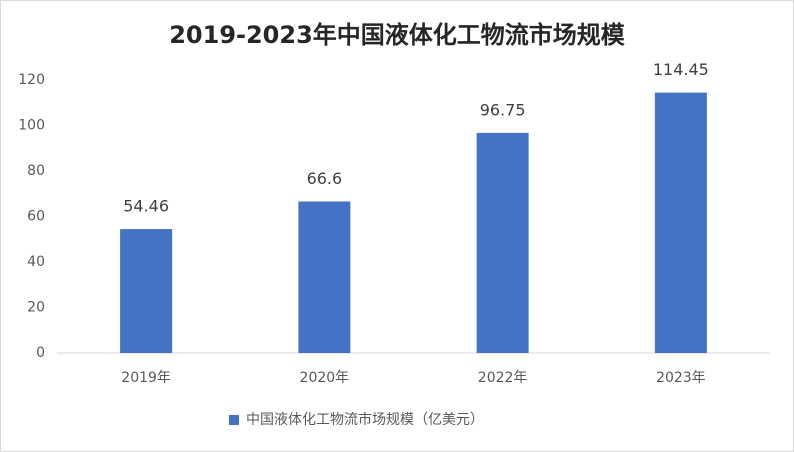 The height and width of the screenshot is (452, 794). What do you see at coordinates (31, 126) in the screenshot?
I see `y-tick-label: 100` at bounding box center [31, 126].